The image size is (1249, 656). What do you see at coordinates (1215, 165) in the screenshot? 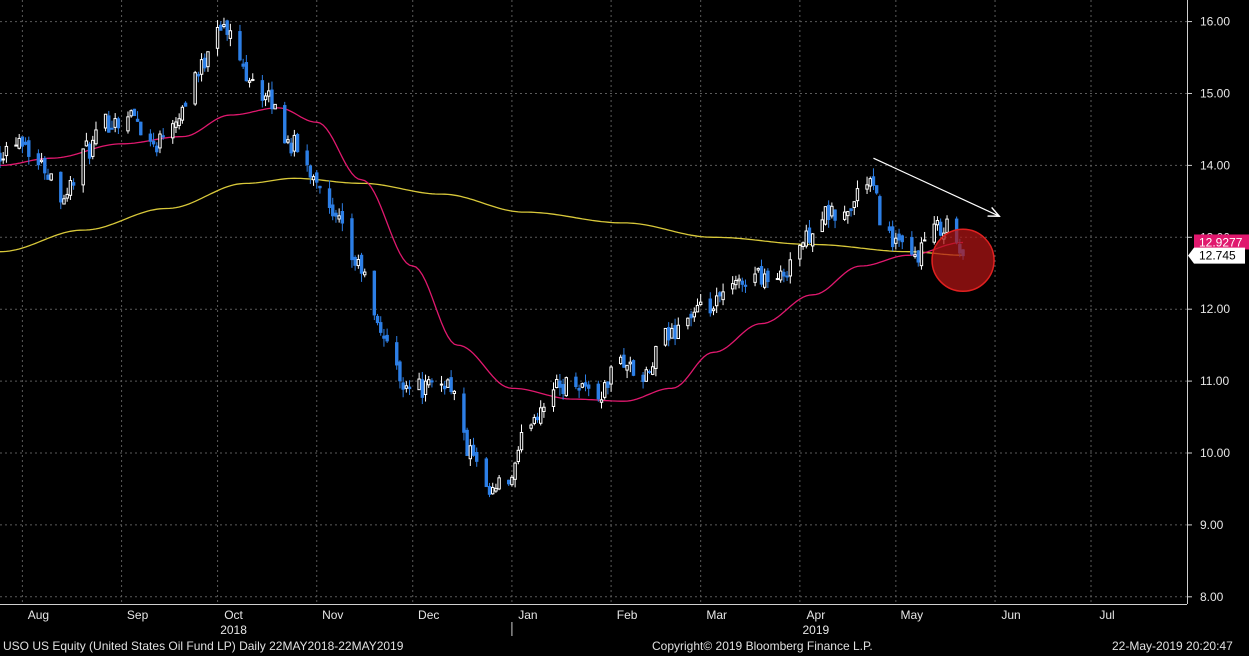
I see `y-tick-label: 14.00` at bounding box center [1215, 165].